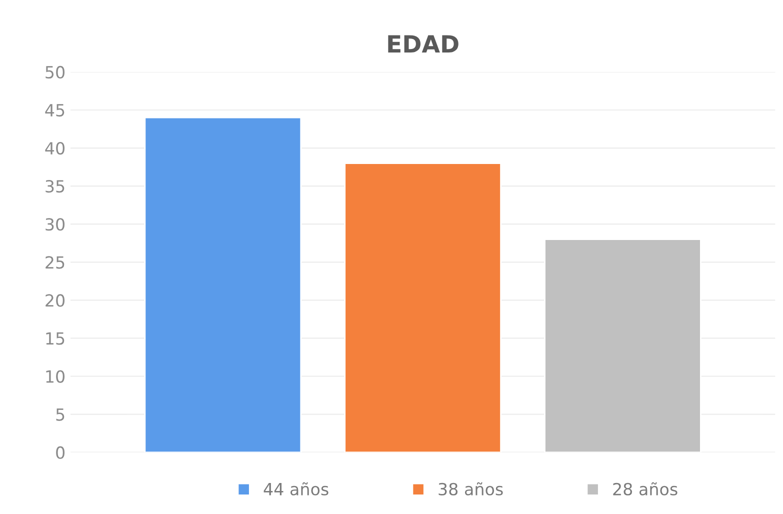 The width and height of the screenshot is (783, 514). I want to click on y-tick-label: 15, so click(55, 338).